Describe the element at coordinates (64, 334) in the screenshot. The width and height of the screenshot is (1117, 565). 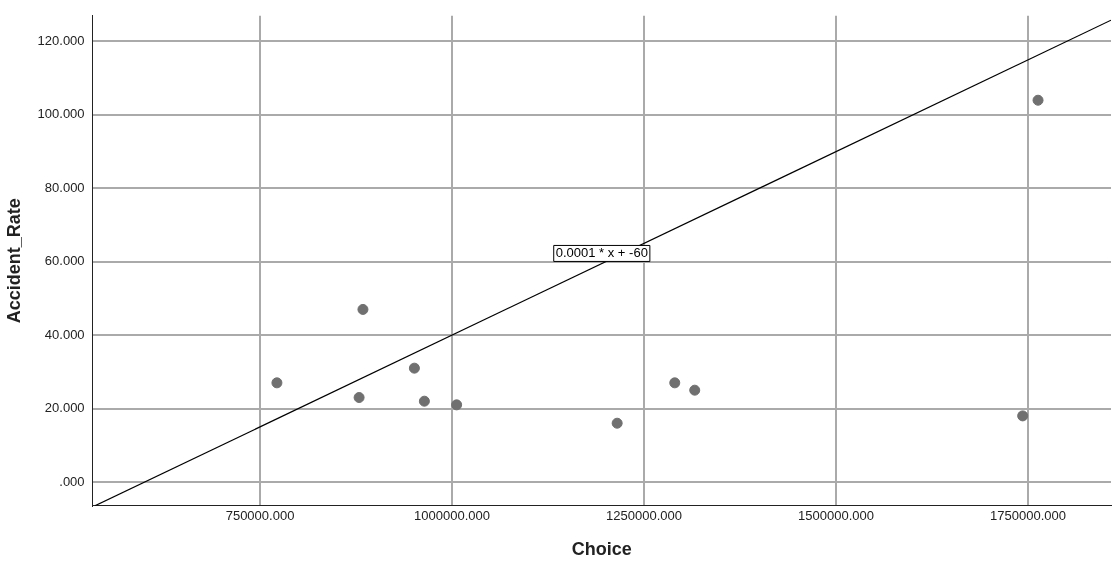
I see `y-tick-label: 40.000` at that location.